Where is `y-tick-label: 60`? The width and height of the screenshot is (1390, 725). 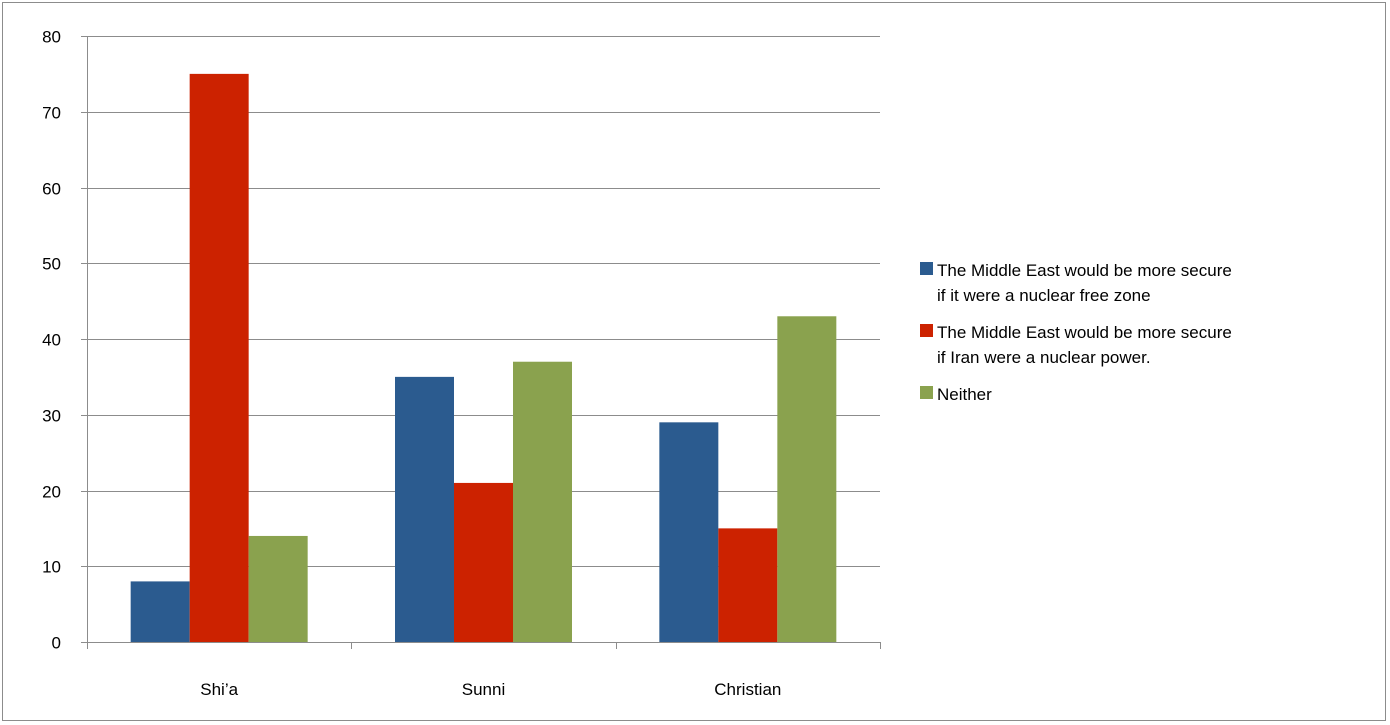
y-tick-label: 60 is located at coordinates (51, 189).